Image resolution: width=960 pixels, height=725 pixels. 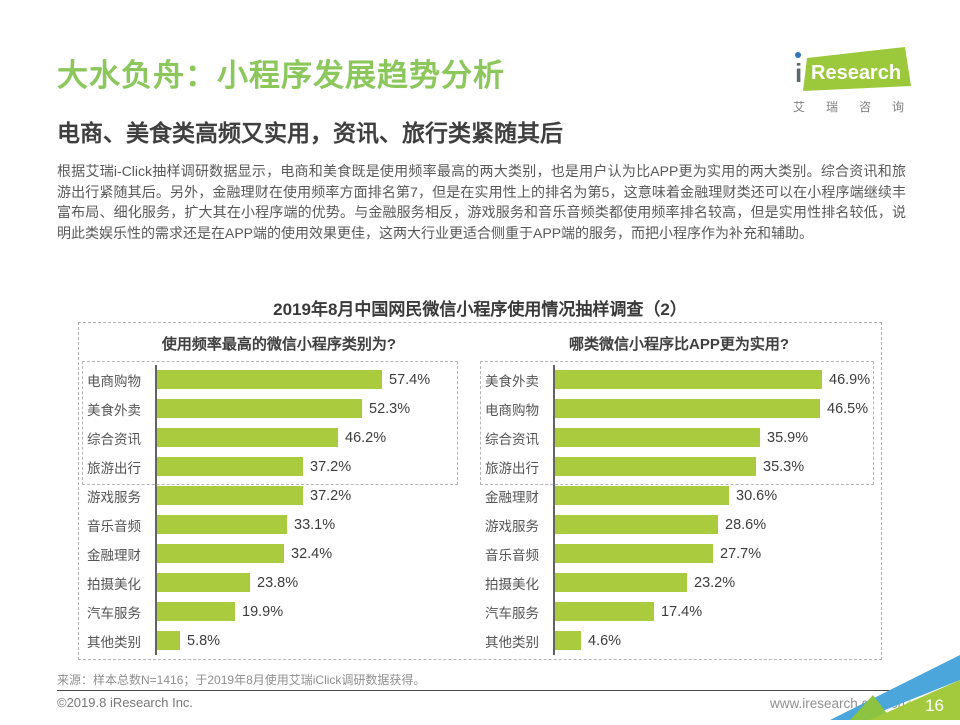 What do you see at coordinates (114, 526) in the screenshot?
I see `category-label: 音乐音频` at bounding box center [114, 526].